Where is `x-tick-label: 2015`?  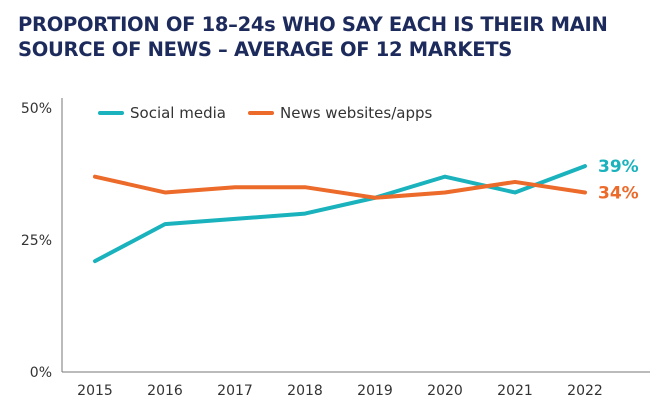
x-tick-label: 2015 is located at coordinates (95, 391).